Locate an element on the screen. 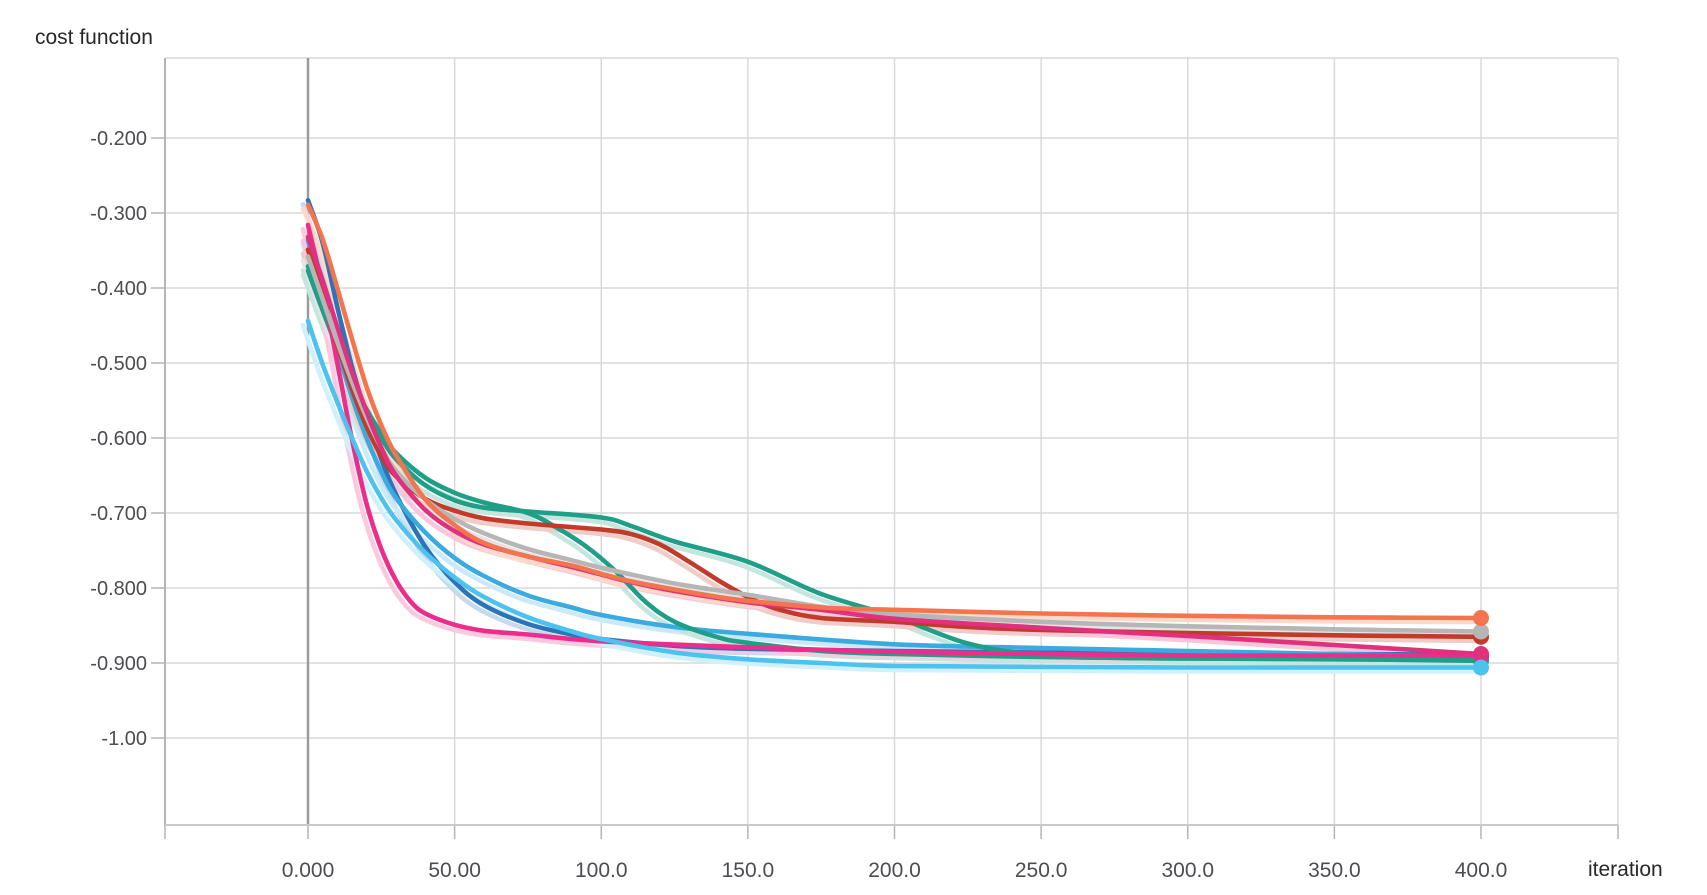  y-tick-label: -0.300 is located at coordinates (118, 214).